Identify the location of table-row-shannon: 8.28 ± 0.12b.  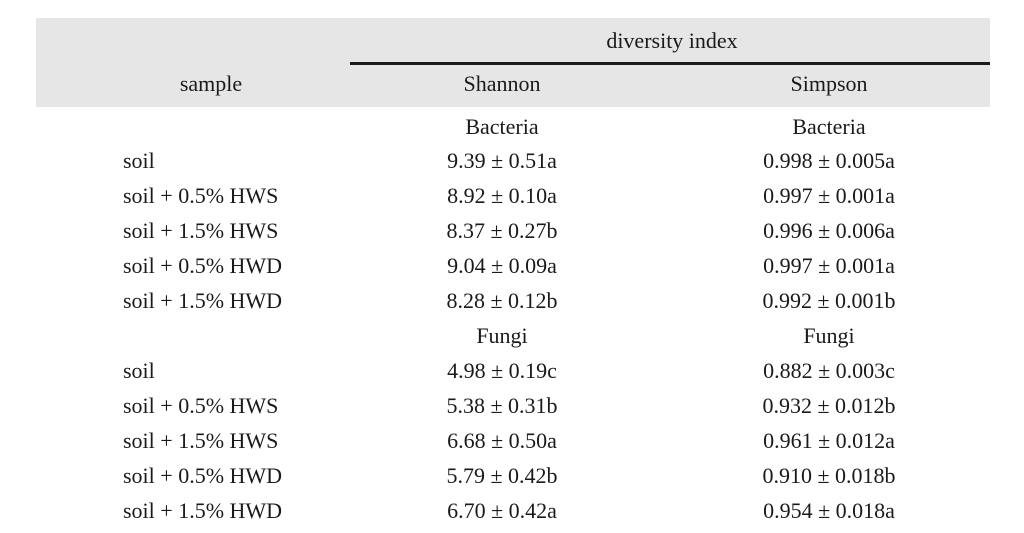
(502, 300).